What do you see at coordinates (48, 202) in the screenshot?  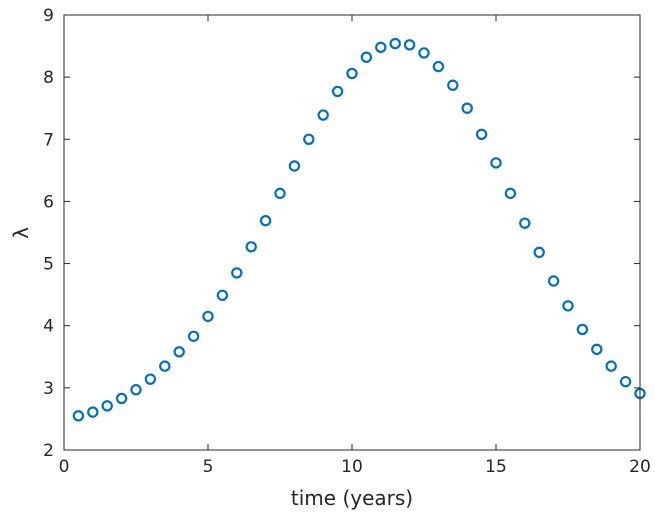 I see `y-tick-label: 6` at bounding box center [48, 202].